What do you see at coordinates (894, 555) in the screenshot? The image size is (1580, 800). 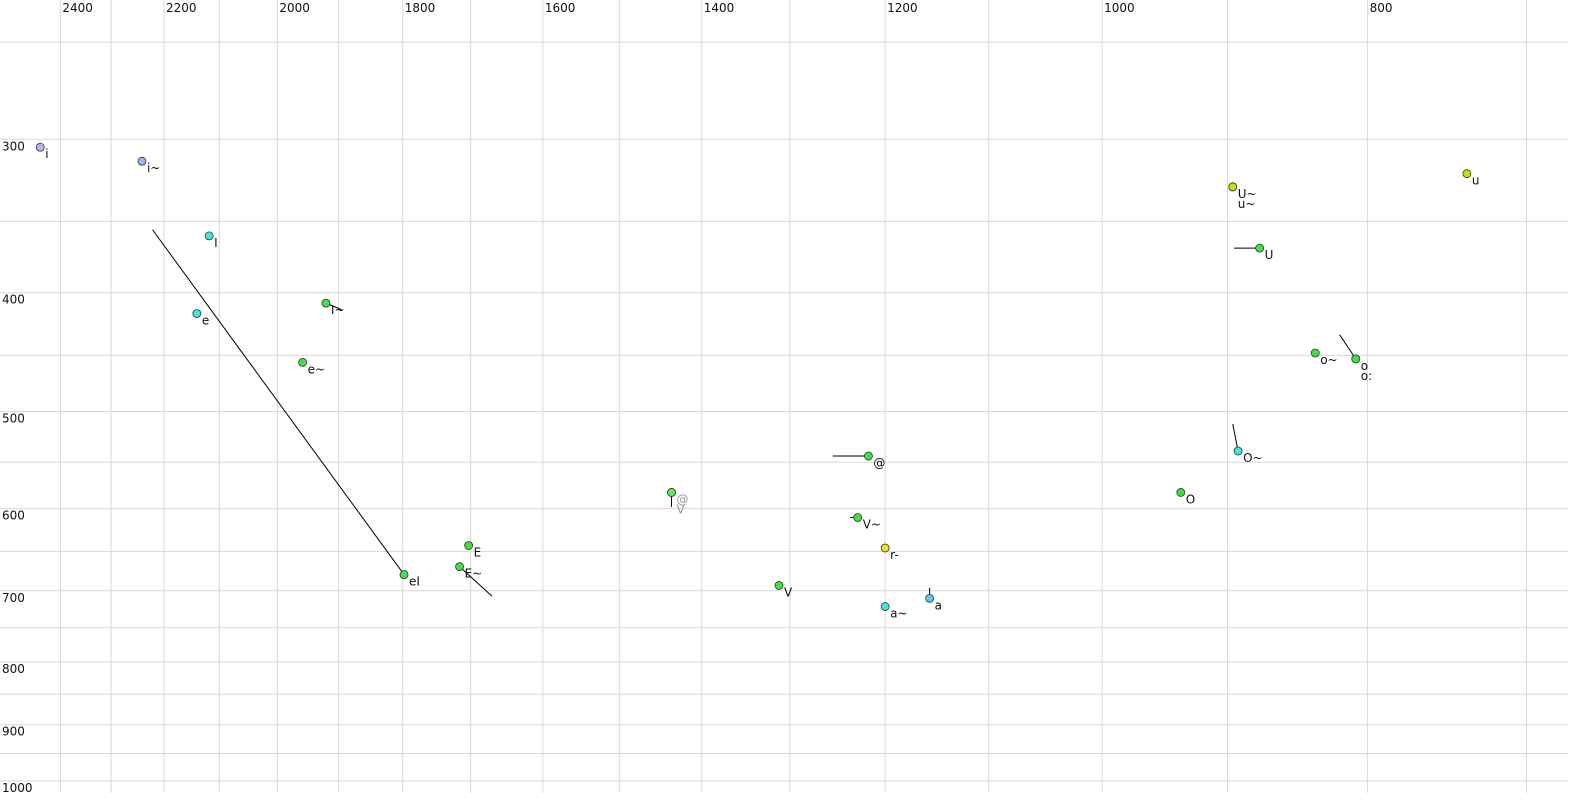 I see `point-label: r-` at bounding box center [894, 555].